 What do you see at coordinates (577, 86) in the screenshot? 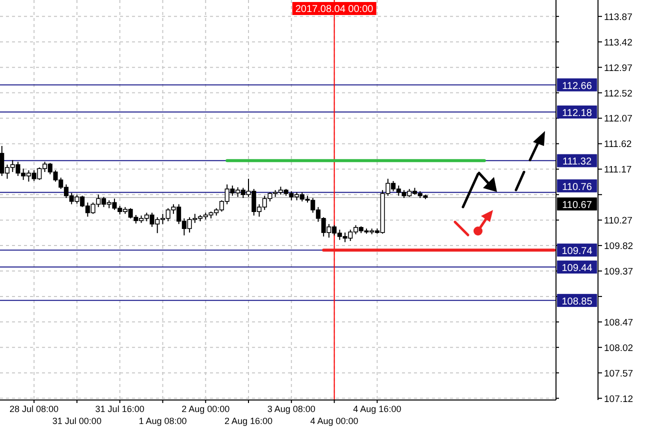
I see `ref-line-label: 112.66` at bounding box center [577, 86].